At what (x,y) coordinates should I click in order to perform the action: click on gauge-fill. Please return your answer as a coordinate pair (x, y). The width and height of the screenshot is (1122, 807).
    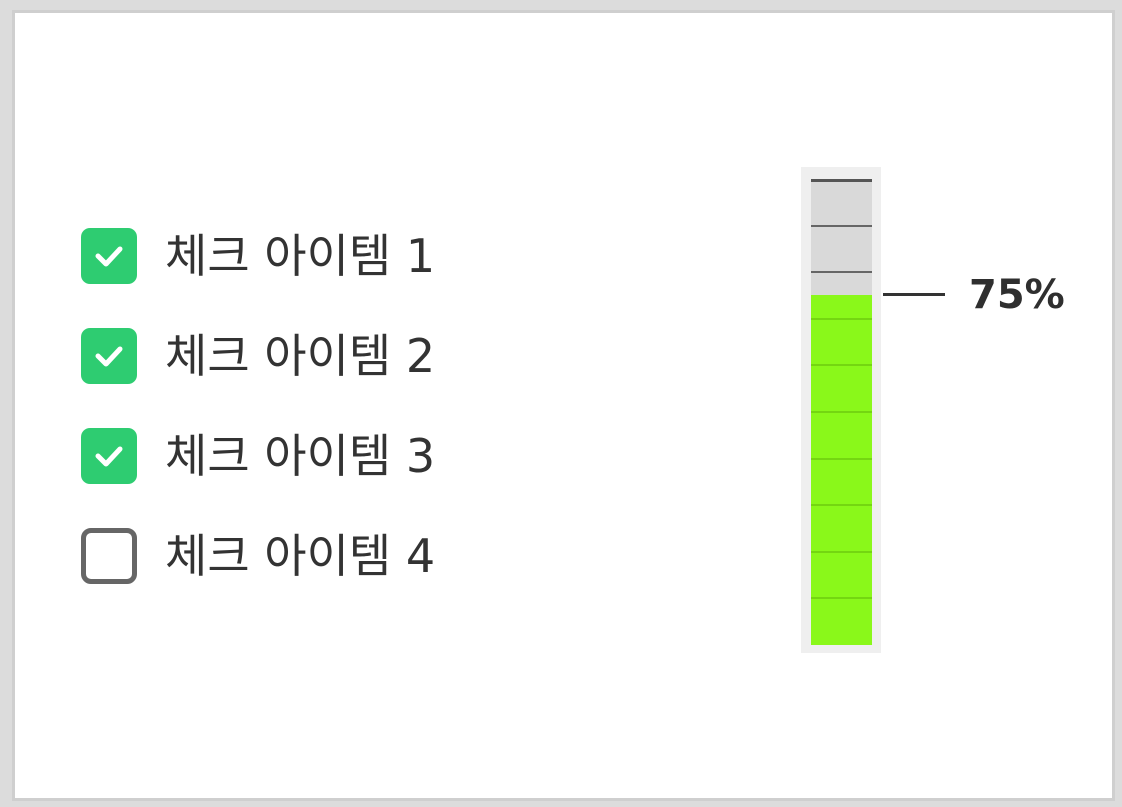
    Looking at the image, I should click on (841, 470).